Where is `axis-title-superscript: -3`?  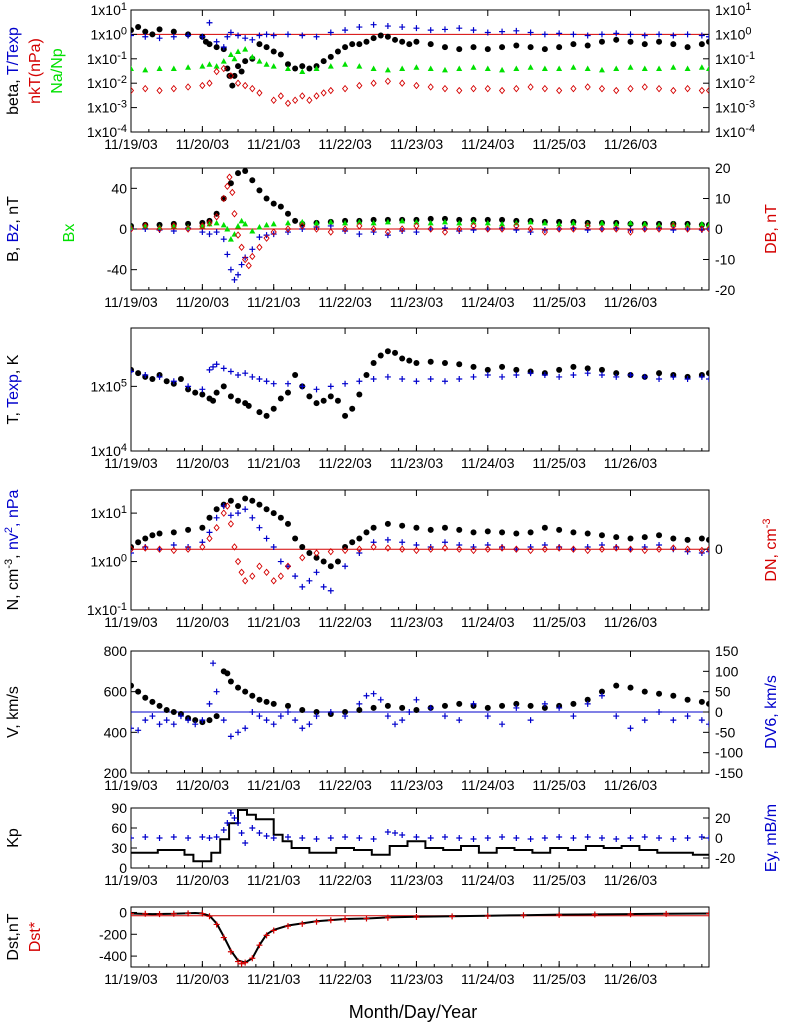 axis-title-superscript: -3 is located at coordinates (9, 564).